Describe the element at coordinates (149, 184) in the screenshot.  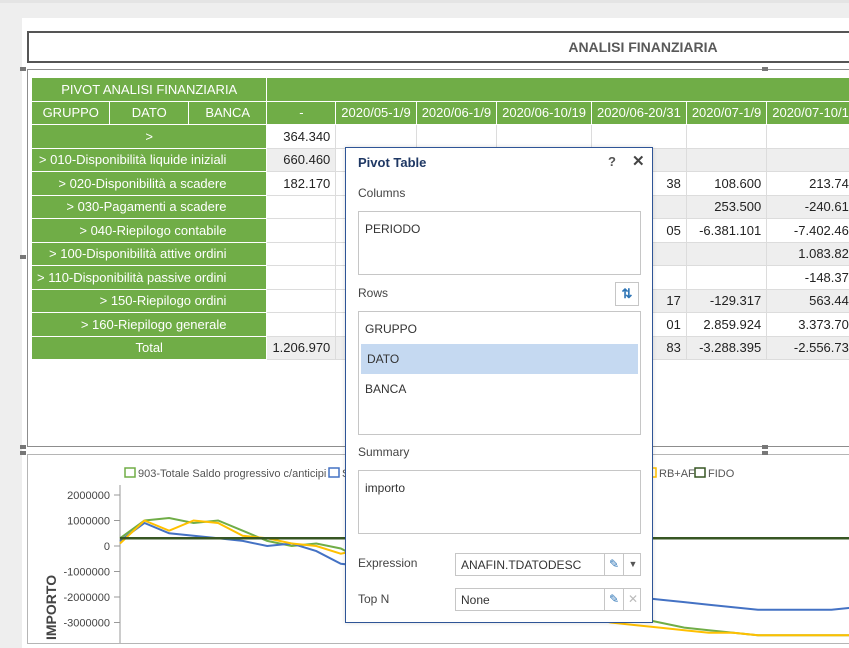
I see `row-label: > 020-Disponibilità a scadere` at that location.